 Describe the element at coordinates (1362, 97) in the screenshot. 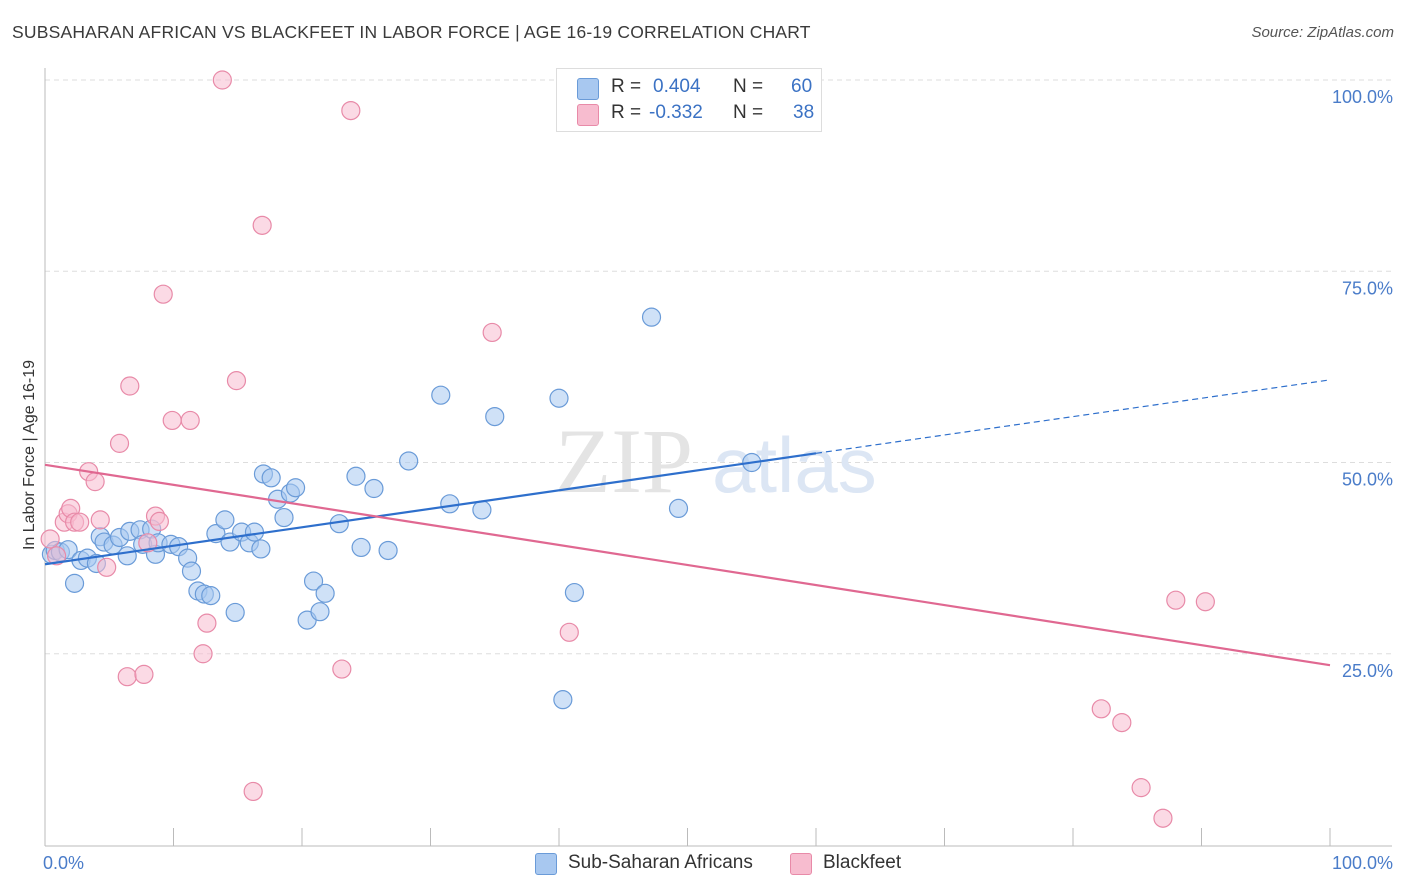

I see `y-tick-label: 100.0%` at that location.